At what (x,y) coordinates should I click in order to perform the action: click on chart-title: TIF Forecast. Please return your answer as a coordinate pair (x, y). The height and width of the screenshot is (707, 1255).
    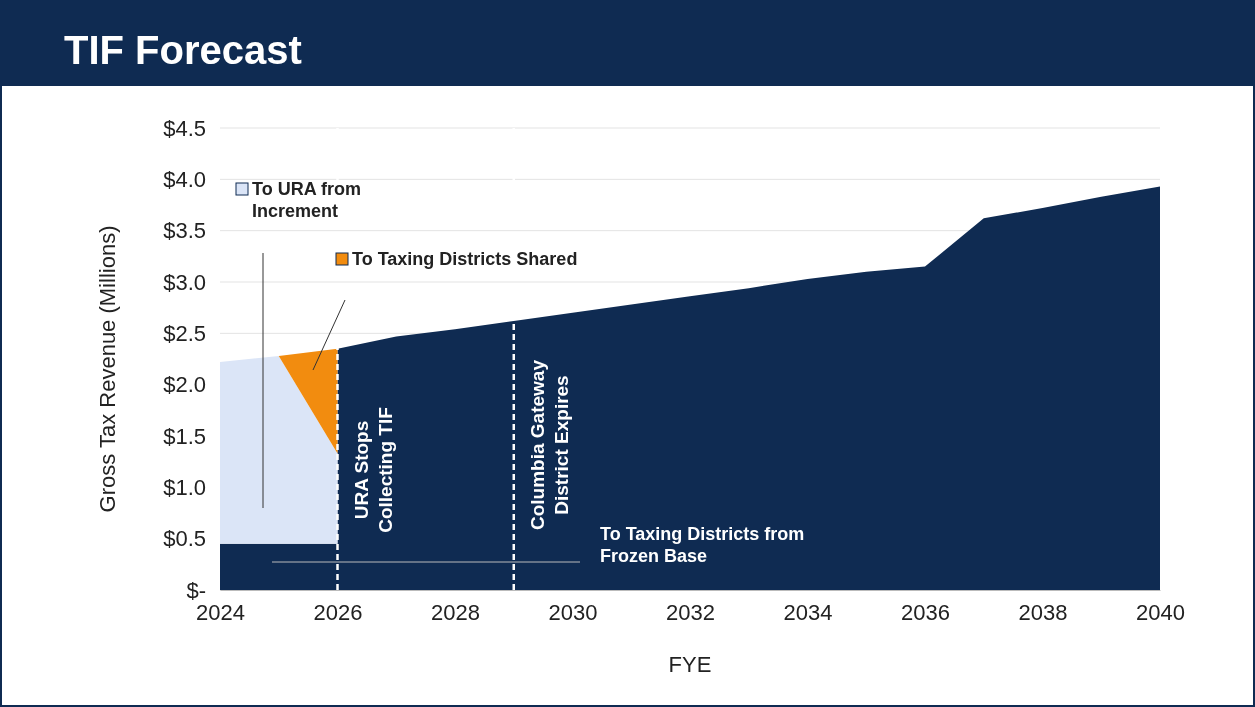
    Looking at the image, I should click on (183, 50).